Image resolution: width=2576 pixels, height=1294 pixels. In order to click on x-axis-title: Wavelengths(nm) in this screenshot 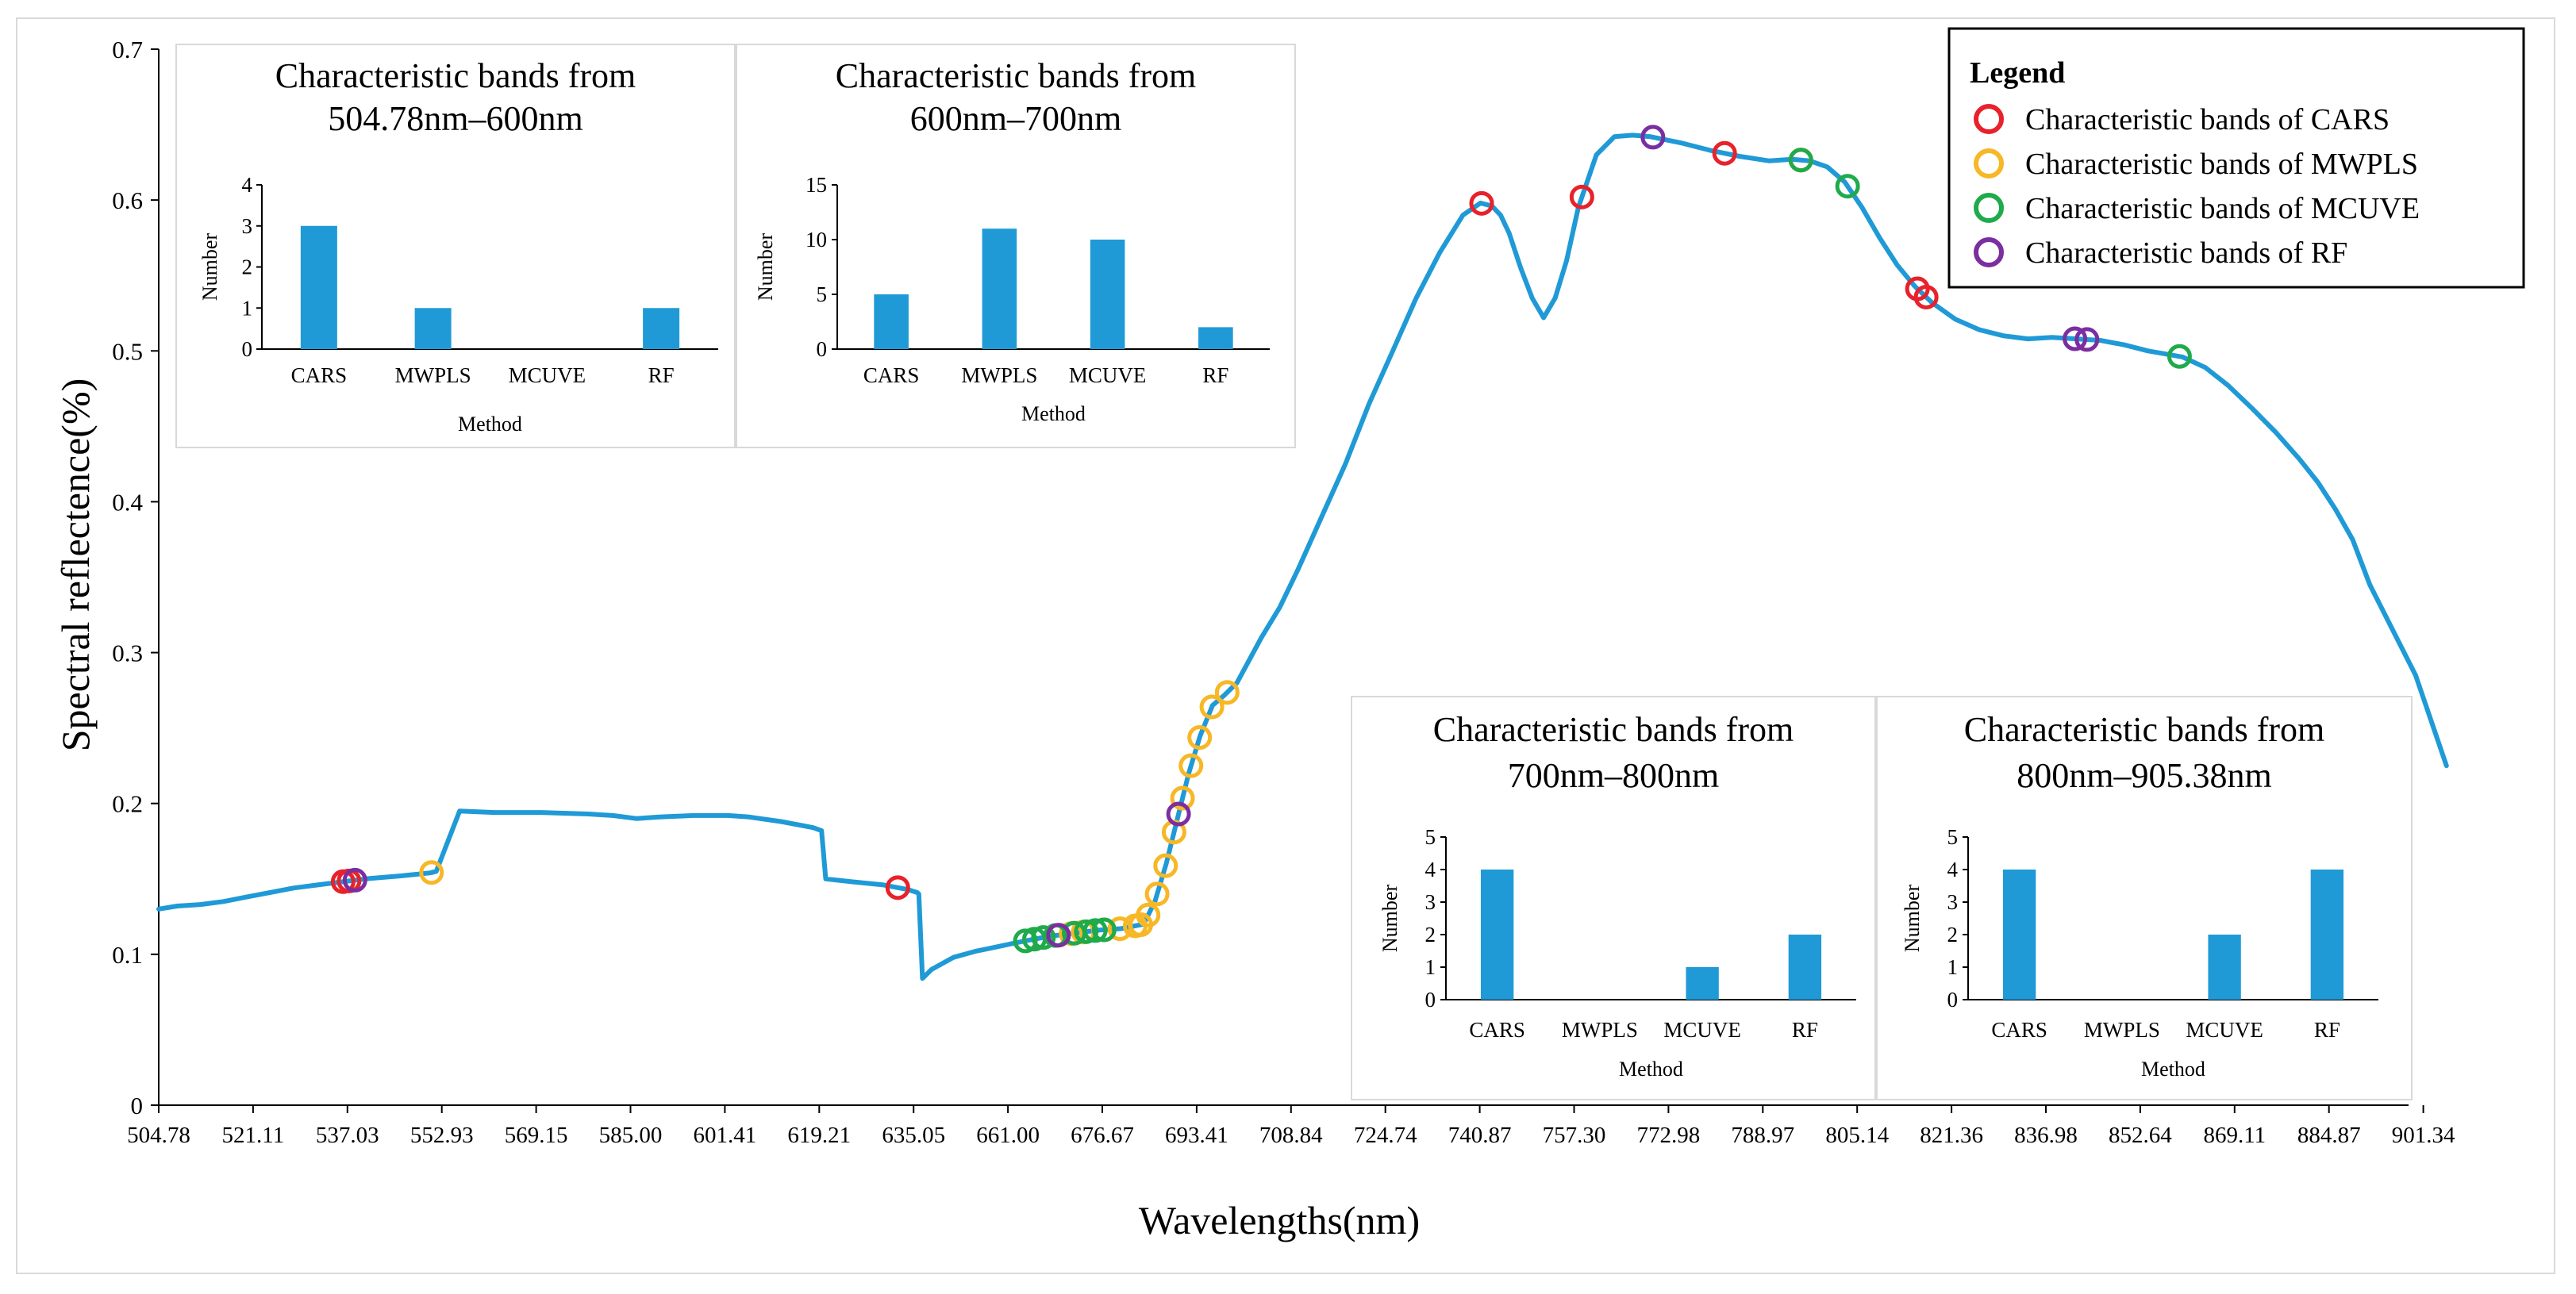, I will do `click(1279, 1220)`.